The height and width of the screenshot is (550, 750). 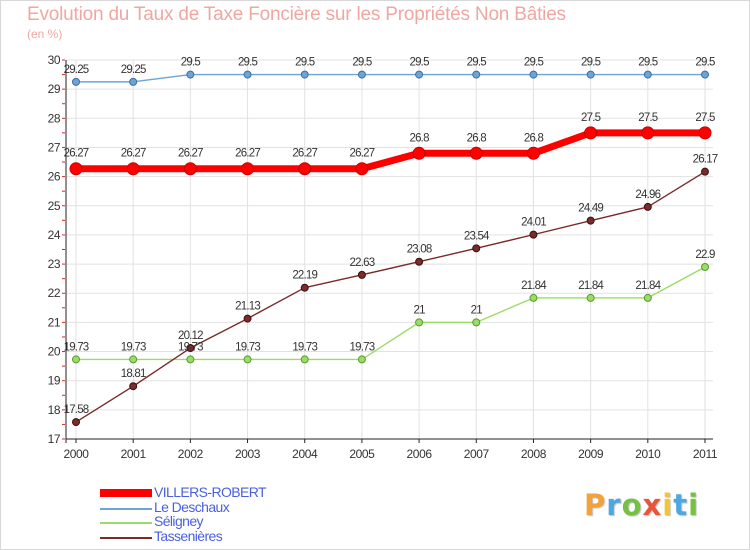 I want to click on x-tick-label: 2001, so click(x=134, y=454).